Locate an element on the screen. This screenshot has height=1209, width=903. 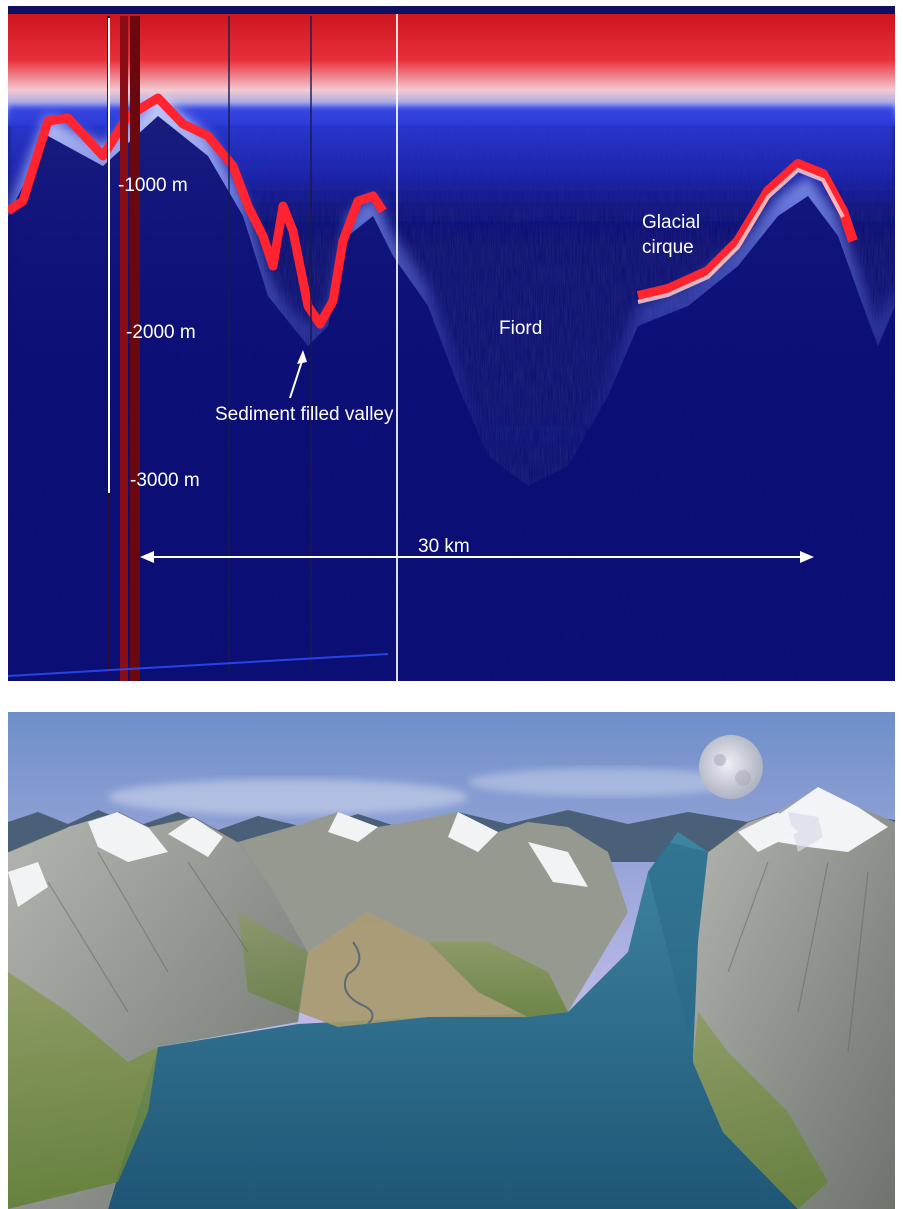
meandering-river is located at coordinates (359, 983).